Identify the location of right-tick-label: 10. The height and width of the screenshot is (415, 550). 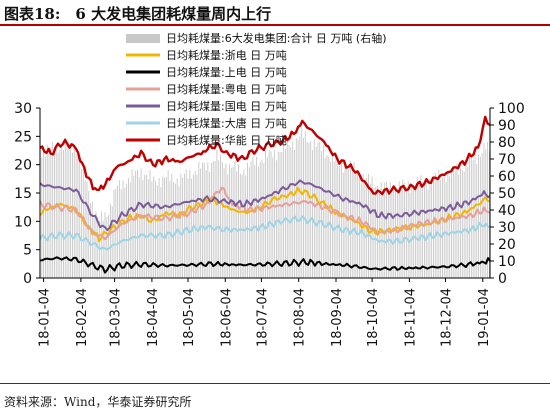
(507, 262).